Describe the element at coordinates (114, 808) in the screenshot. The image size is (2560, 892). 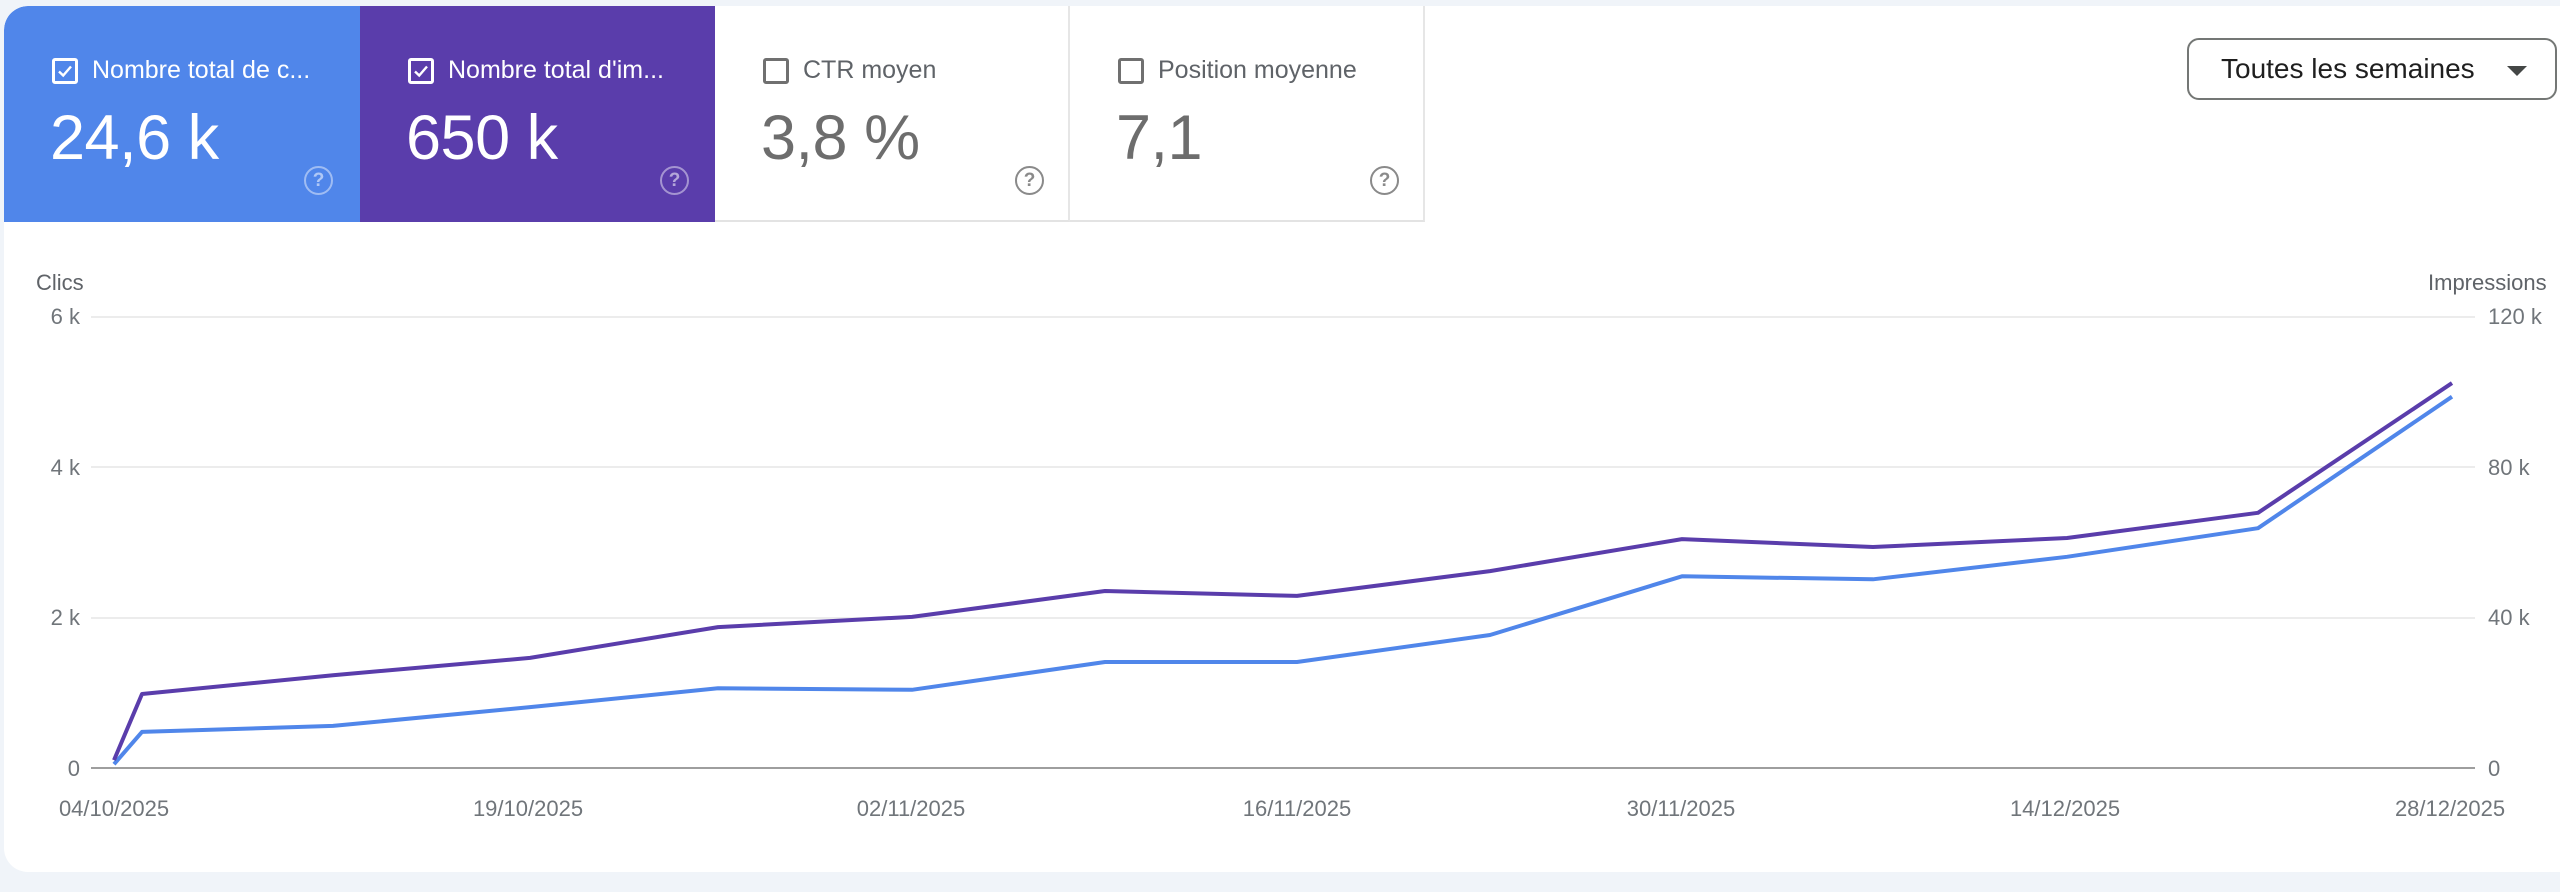
I see `x-tick-label: 04/10/2025` at that location.